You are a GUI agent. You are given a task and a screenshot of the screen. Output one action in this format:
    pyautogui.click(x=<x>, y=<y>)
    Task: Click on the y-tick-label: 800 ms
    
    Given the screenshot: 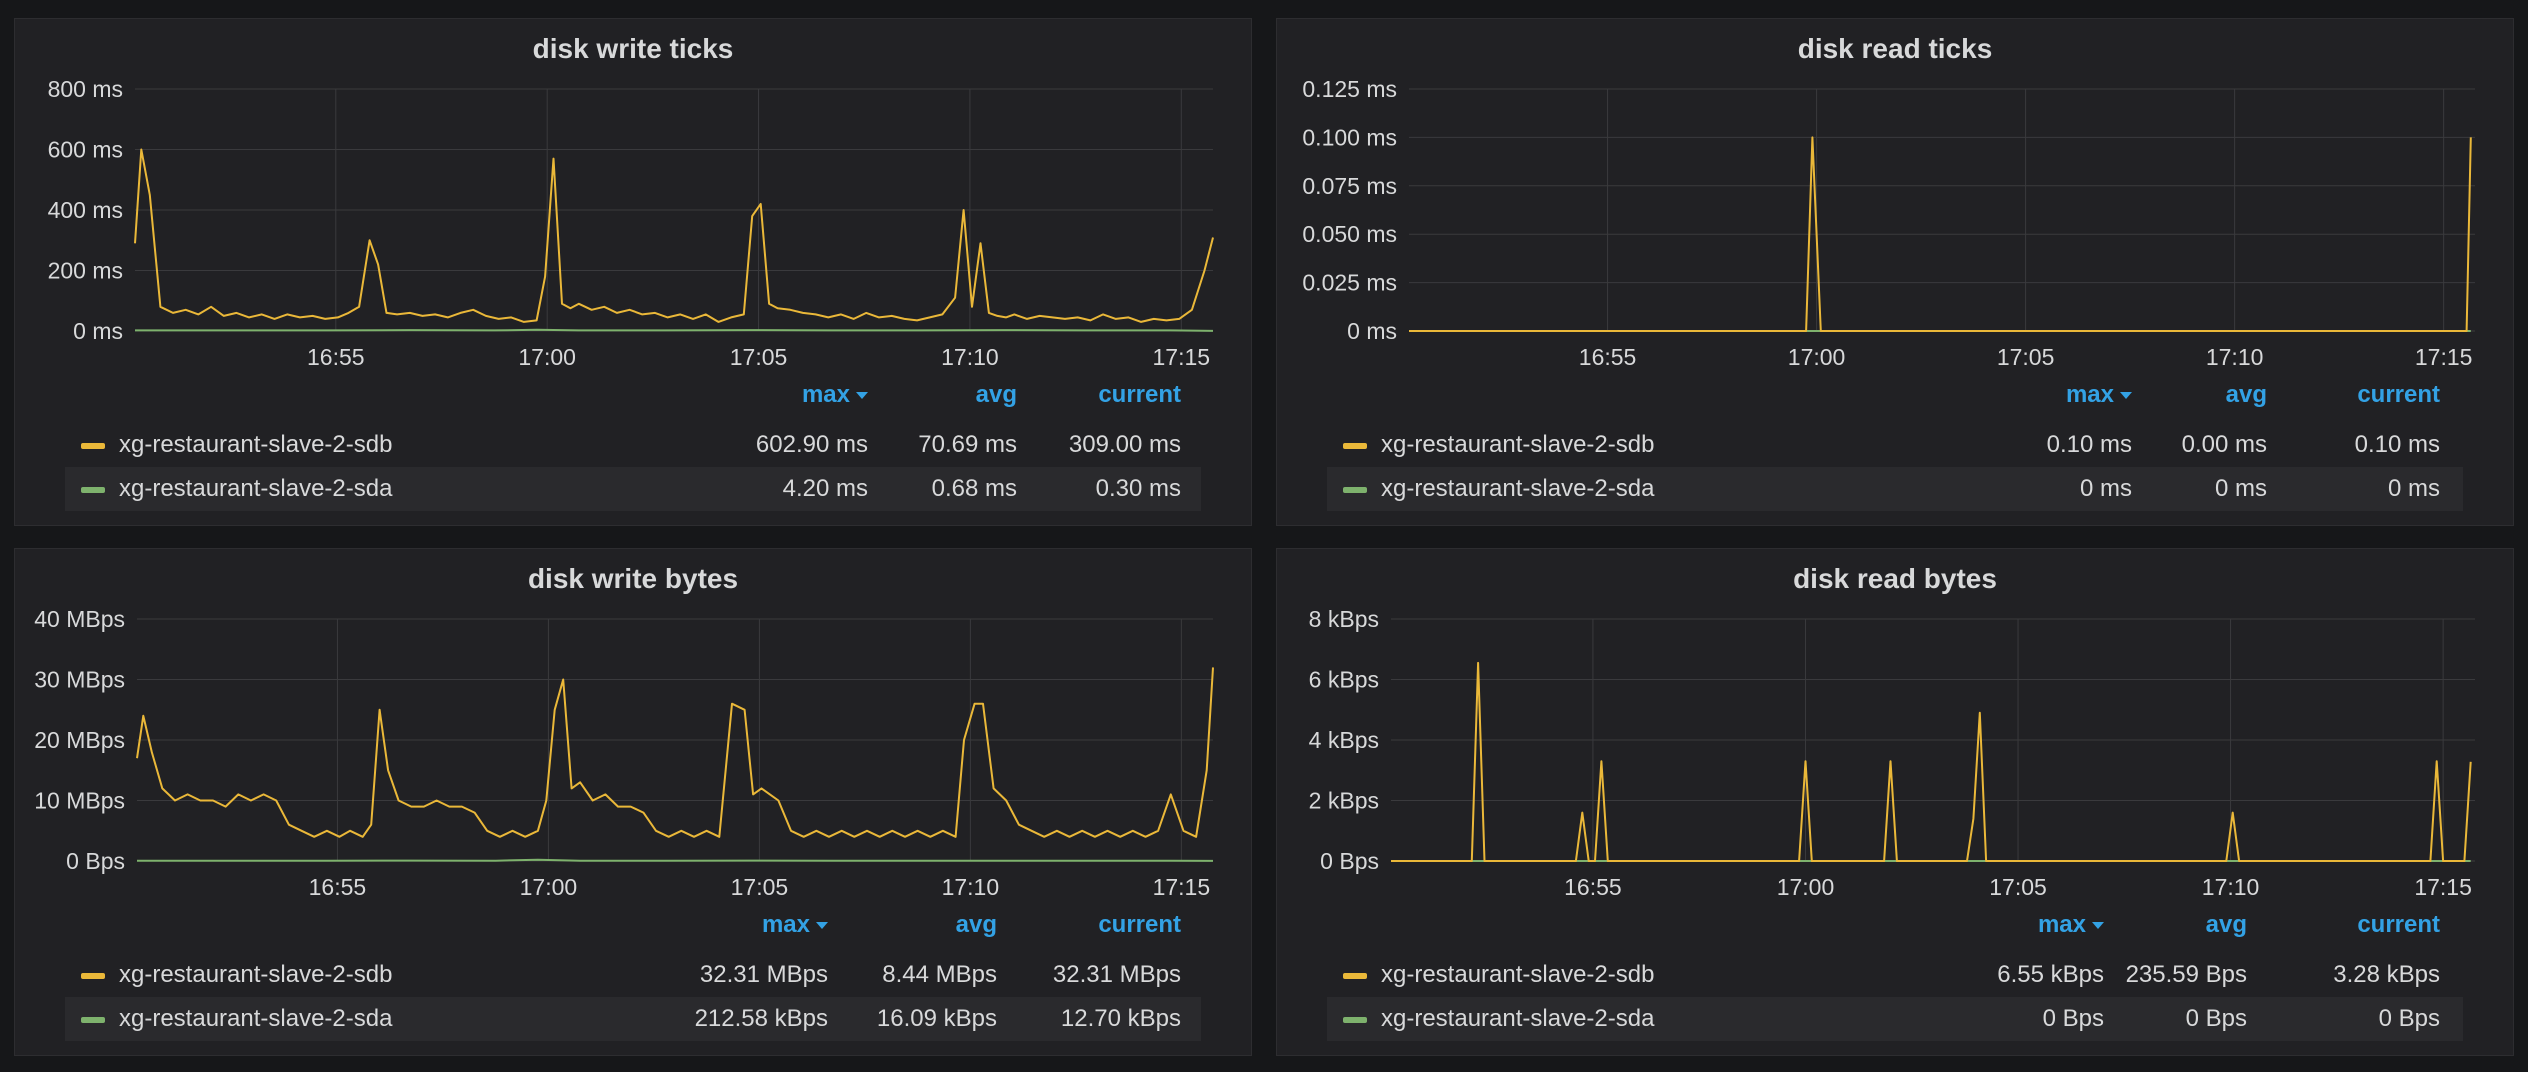 What is the action you would take?
    pyautogui.click(x=85, y=89)
    